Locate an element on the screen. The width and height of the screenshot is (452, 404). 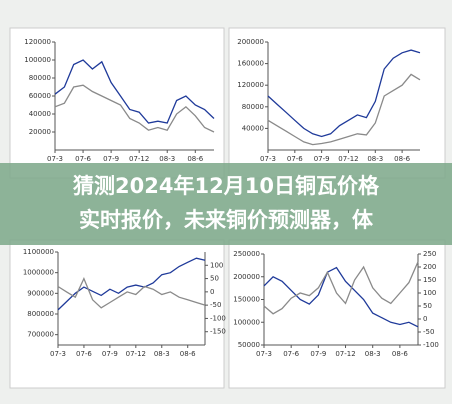
y-tick-label: 1100000 is located at coordinates (38, 252).